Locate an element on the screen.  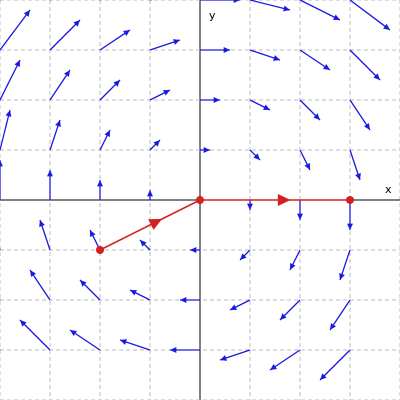
x-axis-label: x is located at coordinates (388, 189).